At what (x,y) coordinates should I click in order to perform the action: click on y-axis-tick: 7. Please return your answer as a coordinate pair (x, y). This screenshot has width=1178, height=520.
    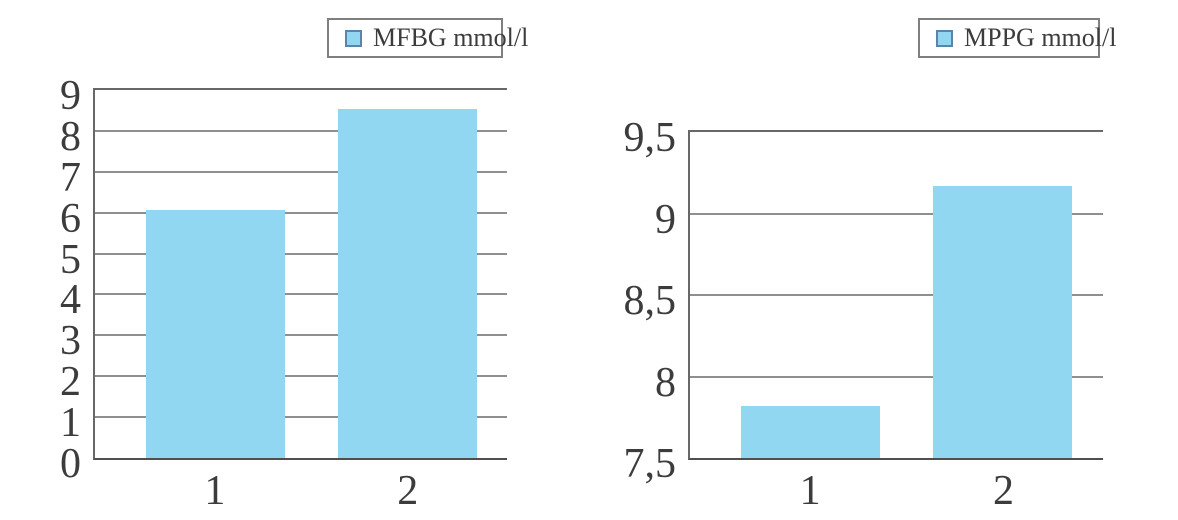
    Looking at the image, I should click on (70, 177).